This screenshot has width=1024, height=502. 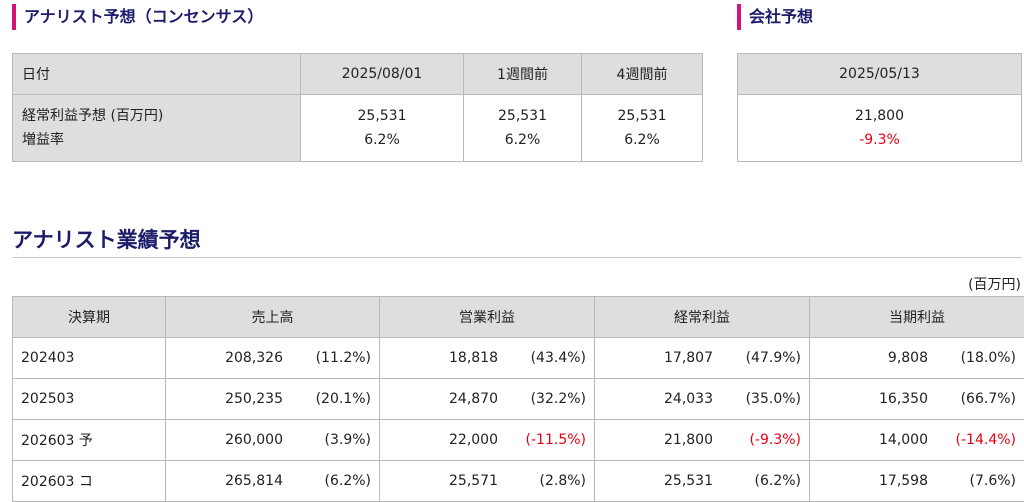 What do you see at coordinates (903, 481) in the screenshot?
I see `amount-value: 17,598` at bounding box center [903, 481].